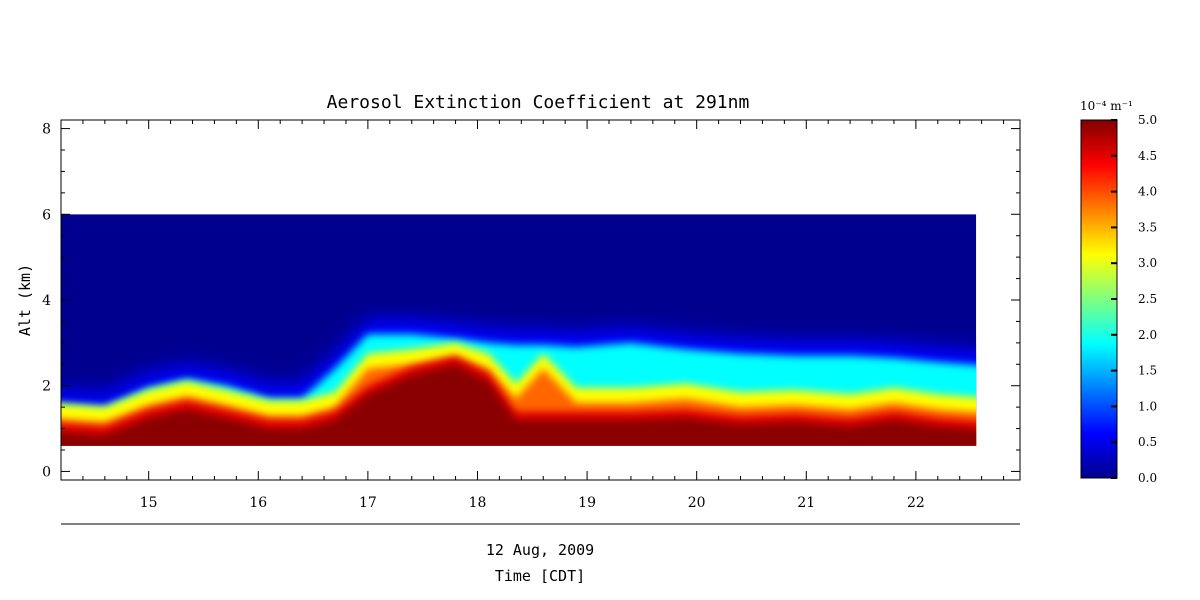 The image size is (1200, 600). What do you see at coordinates (46, 301) in the screenshot?
I see `y-tick-label: 4` at bounding box center [46, 301].